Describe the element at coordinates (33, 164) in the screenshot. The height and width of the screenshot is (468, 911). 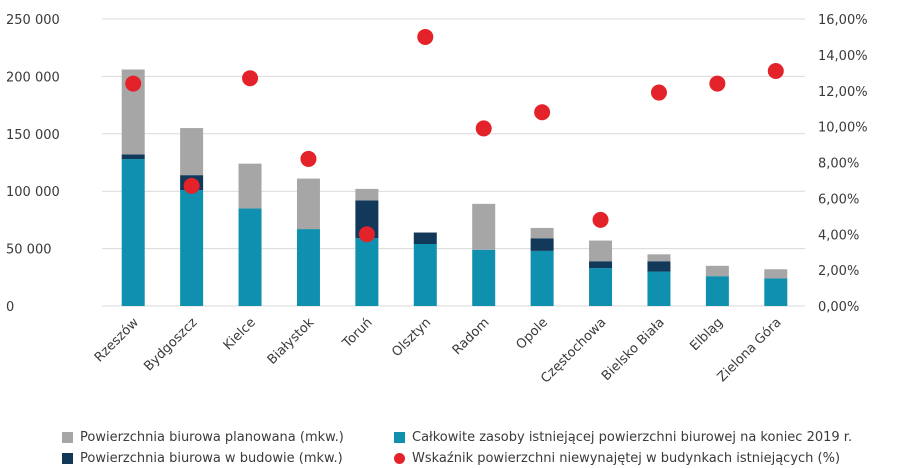
I see `left-axis: 0 50 000 100 000 150 000 200 000 250 000` at that location.